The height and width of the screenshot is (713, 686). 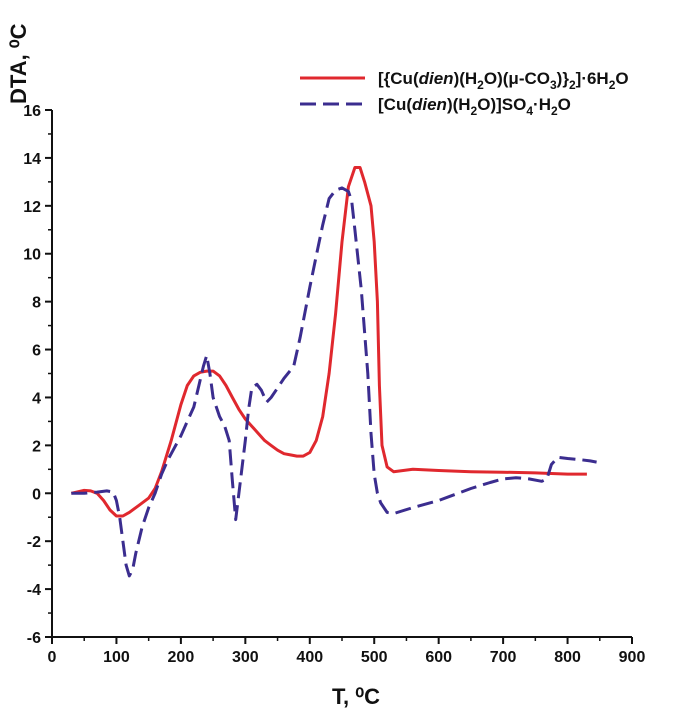 I want to click on y-tick-label: 2, so click(x=36, y=446).